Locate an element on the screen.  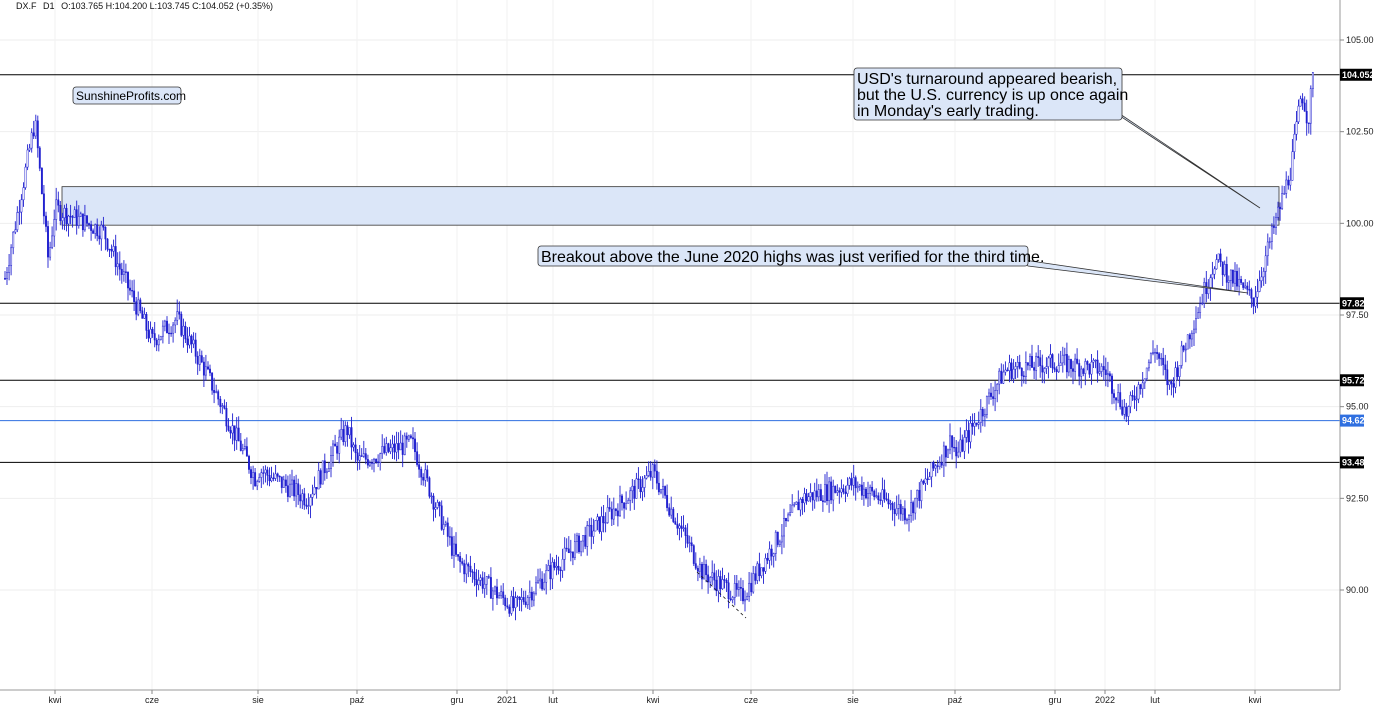
y-tick-label: 97.50 is located at coordinates (1357, 315).